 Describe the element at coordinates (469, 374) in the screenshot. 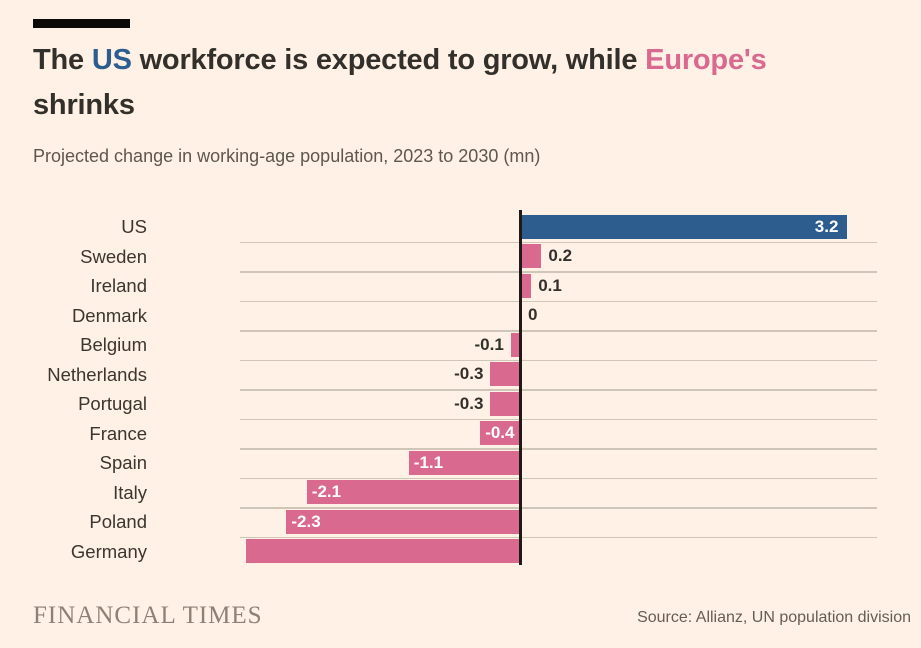

I see `value-label-netherlands: -0.3` at that location.